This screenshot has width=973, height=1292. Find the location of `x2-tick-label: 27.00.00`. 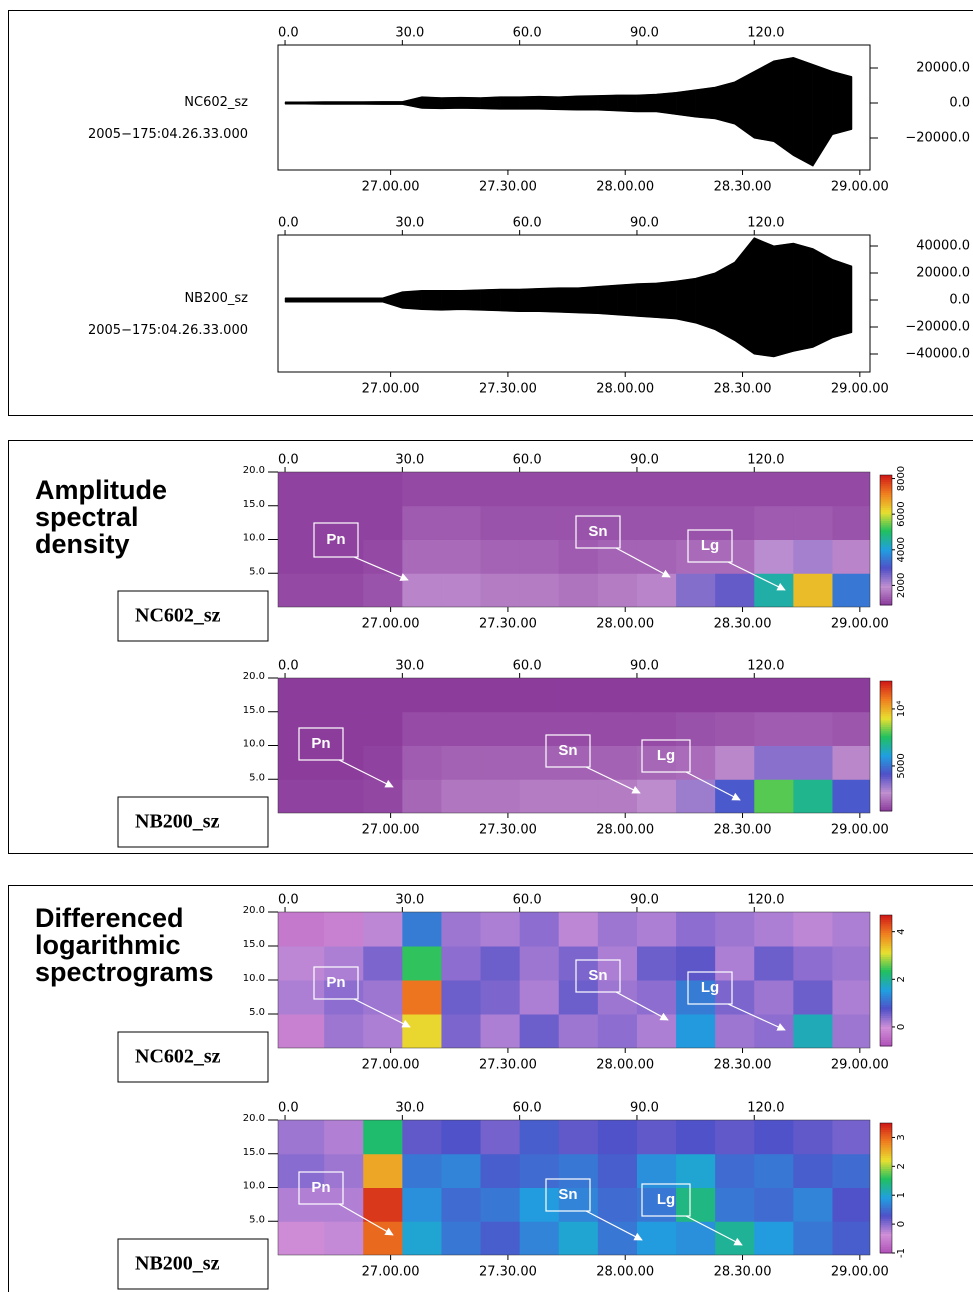

x2-tick-label: 27.00.00 is located at coordinates (391, 830).